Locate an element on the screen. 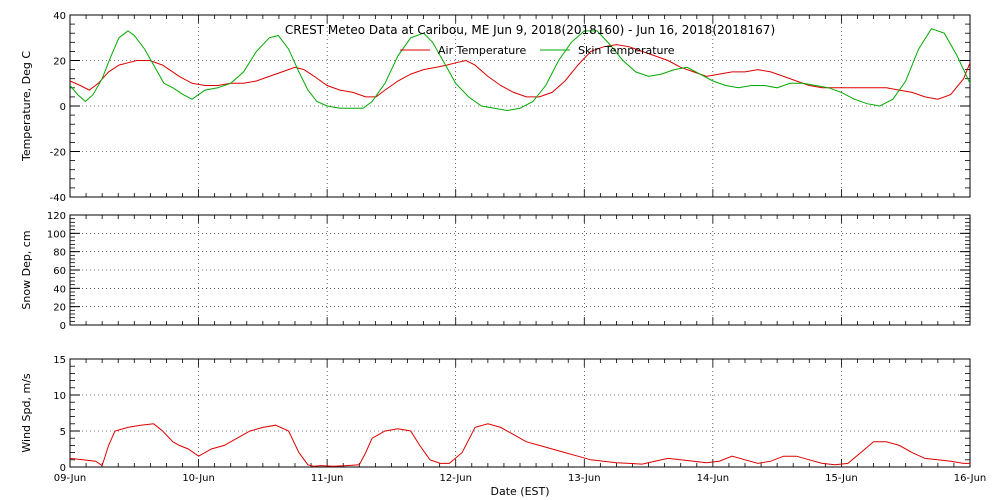  xtick-label: 10-Jun is located at coordinates (198, 478).